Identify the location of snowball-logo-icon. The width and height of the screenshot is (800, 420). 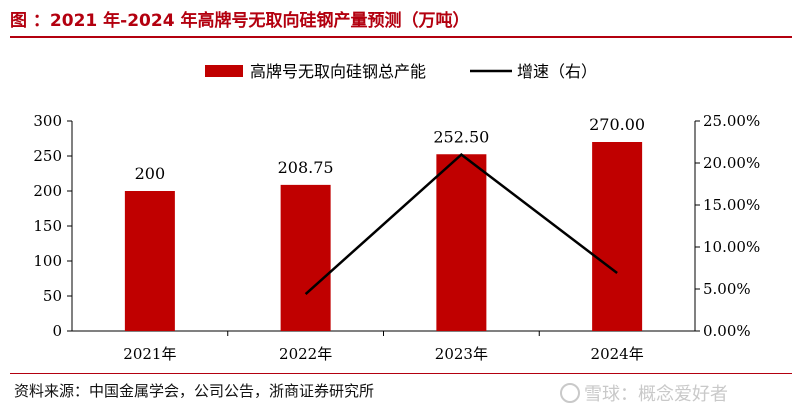
(570, 393).